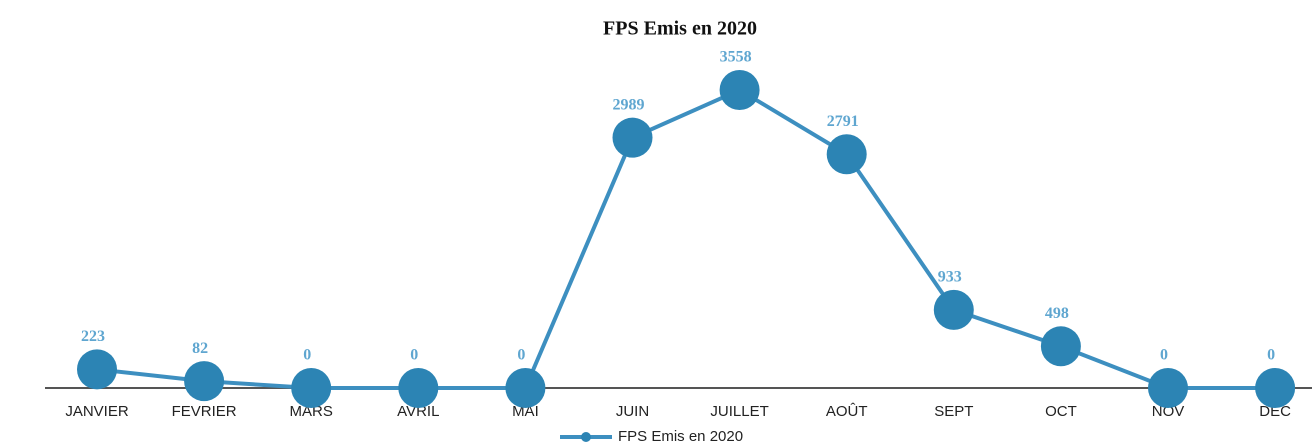  Describe the element at coordinates (97, 411) in the screenshot. I see `x-tick-label: JANVIER` at that location.